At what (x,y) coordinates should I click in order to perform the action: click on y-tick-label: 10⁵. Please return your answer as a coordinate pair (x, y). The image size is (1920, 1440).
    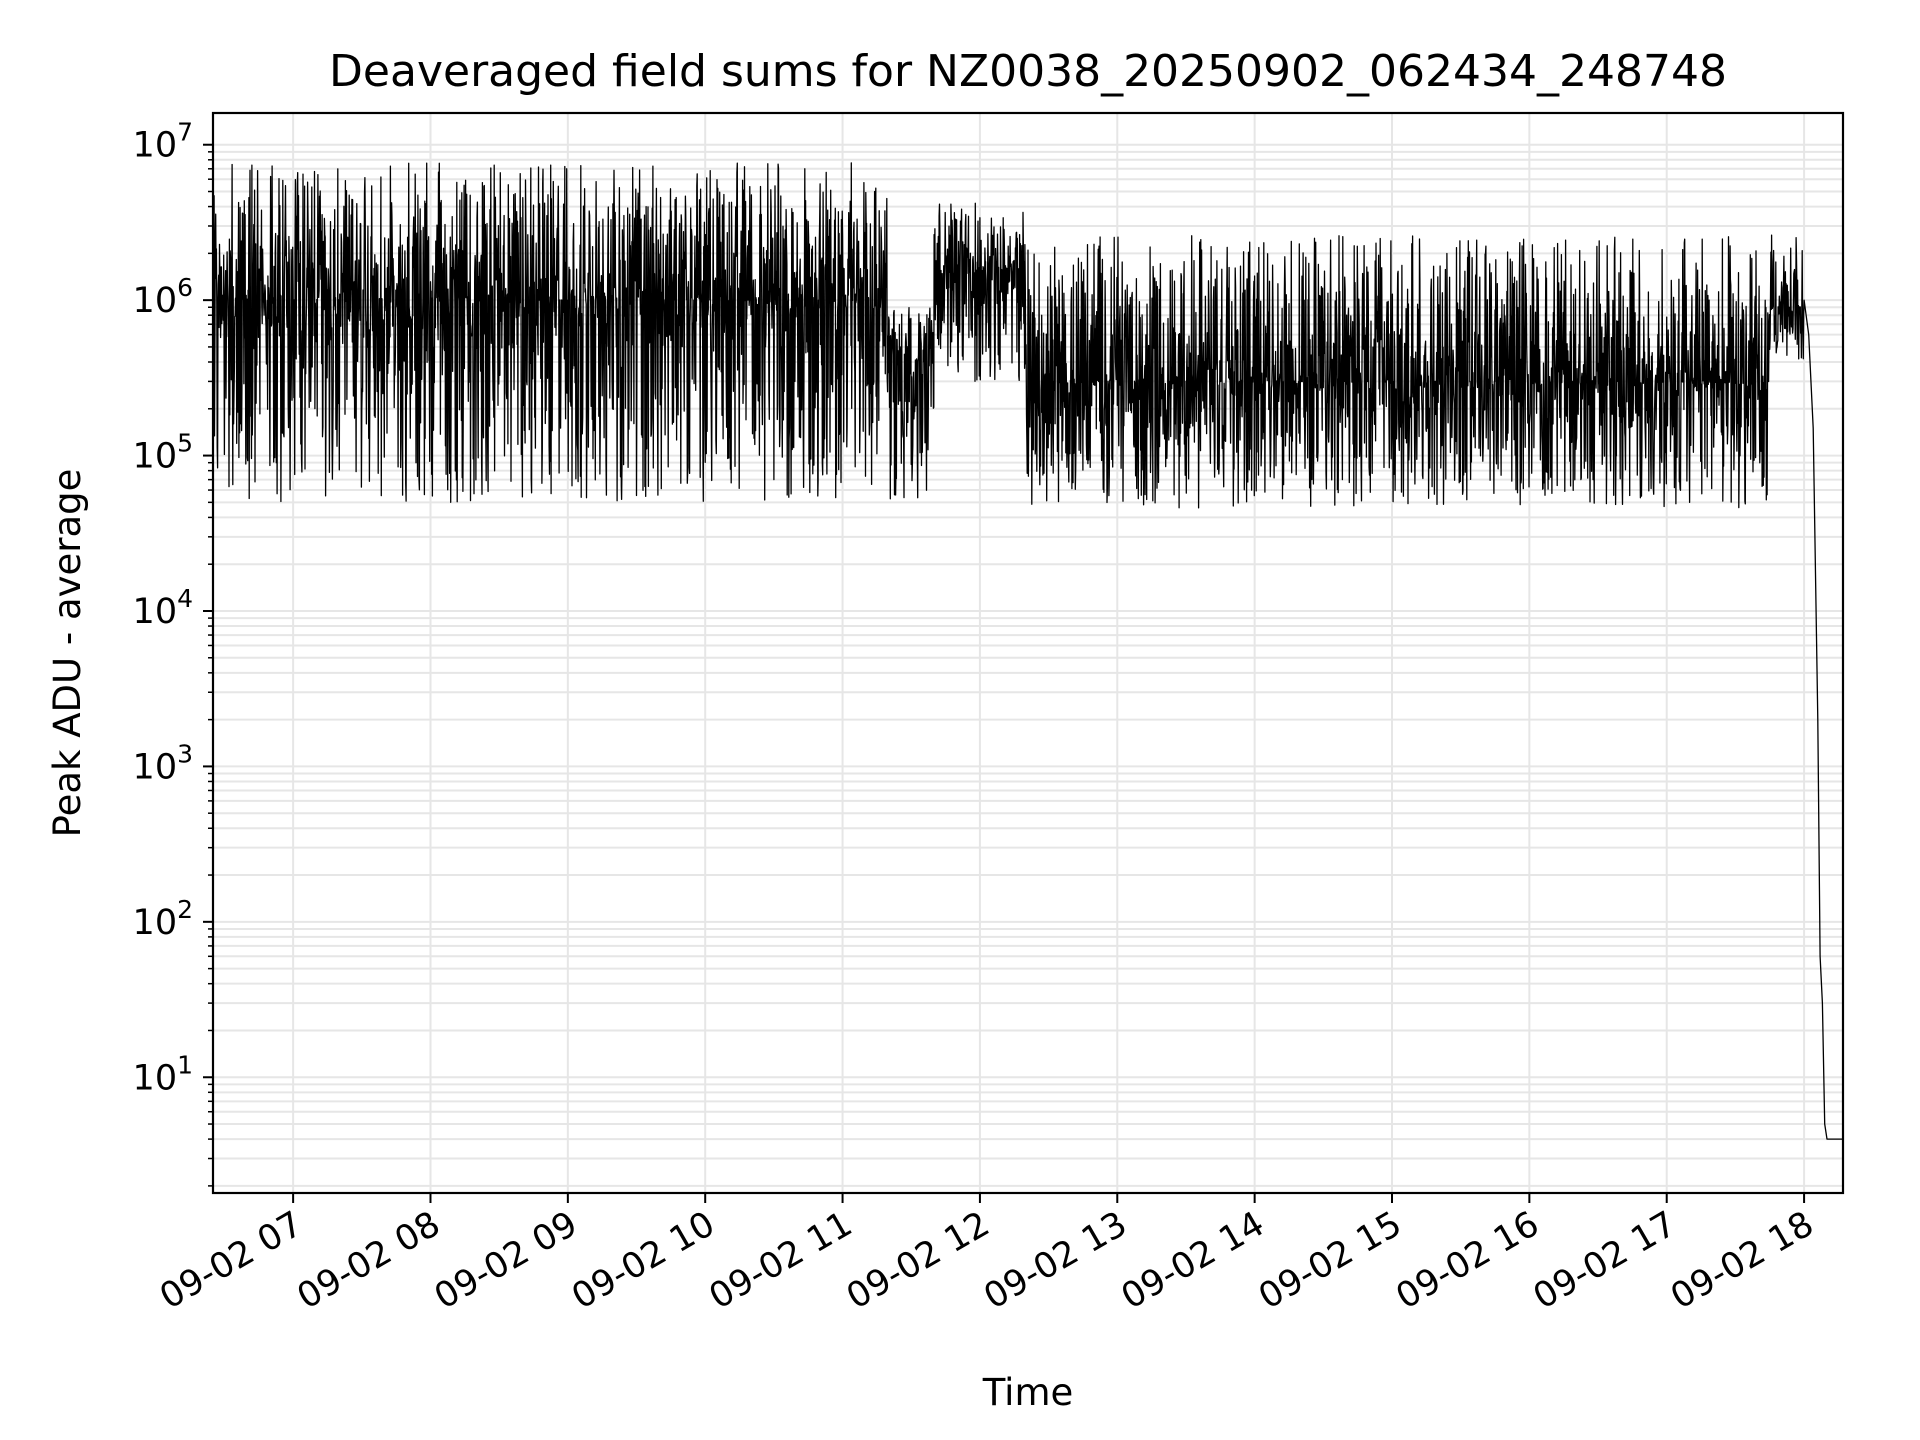
    Looking at the image, I should click on (163, 453).